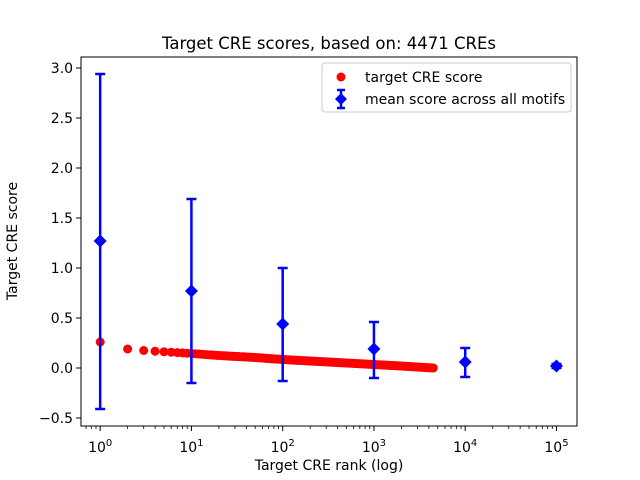  Describe the element at coordinates (100, 447) in the screenshot. I see `x-tick-label: 10⁰` at that location.